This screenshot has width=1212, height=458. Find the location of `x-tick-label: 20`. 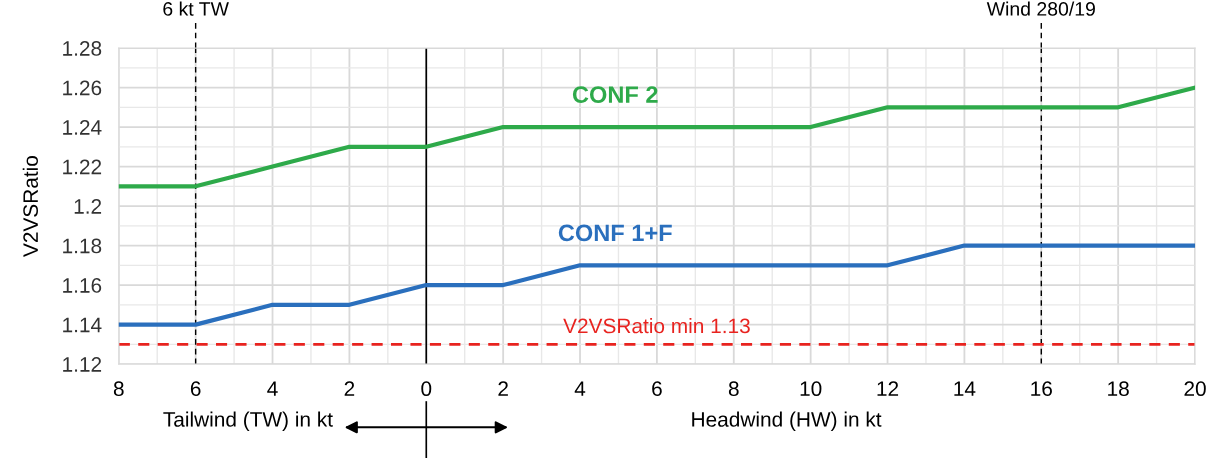

x-tick-label: 20 is located at coordinates (1195, 389).